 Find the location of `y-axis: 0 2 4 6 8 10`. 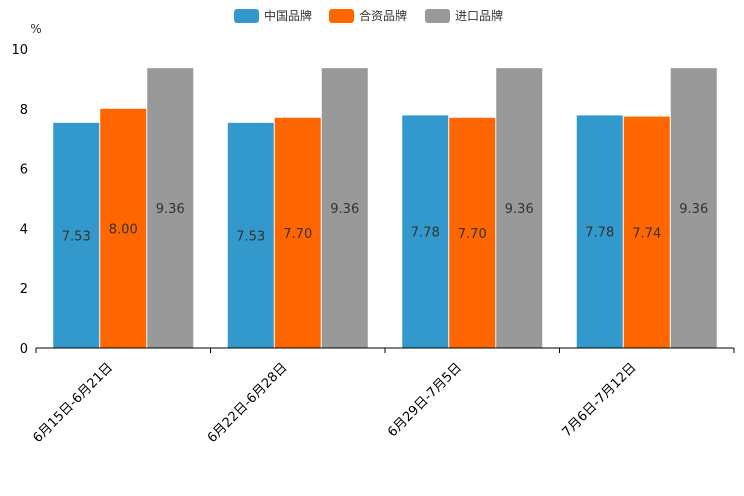

y-axis: 0 2 4 6 8 10 is located at coordinates (19, 200).